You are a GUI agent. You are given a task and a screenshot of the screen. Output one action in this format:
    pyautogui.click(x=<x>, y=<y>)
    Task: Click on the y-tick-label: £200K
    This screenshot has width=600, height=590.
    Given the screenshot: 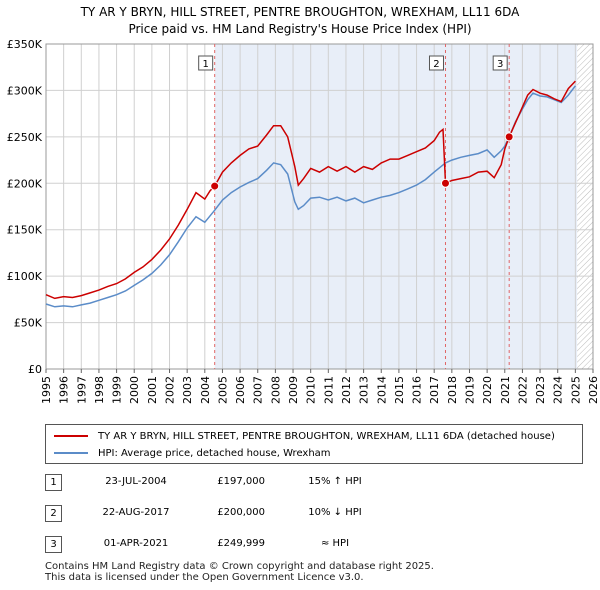 What is the action you would take?
    pyautogui.click(x=25, y=183)
    